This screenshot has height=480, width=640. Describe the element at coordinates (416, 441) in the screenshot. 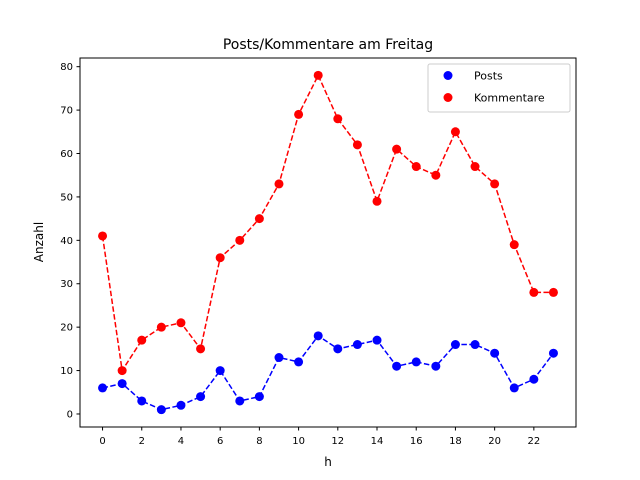

I see `x-tick-label: 16` at that location.